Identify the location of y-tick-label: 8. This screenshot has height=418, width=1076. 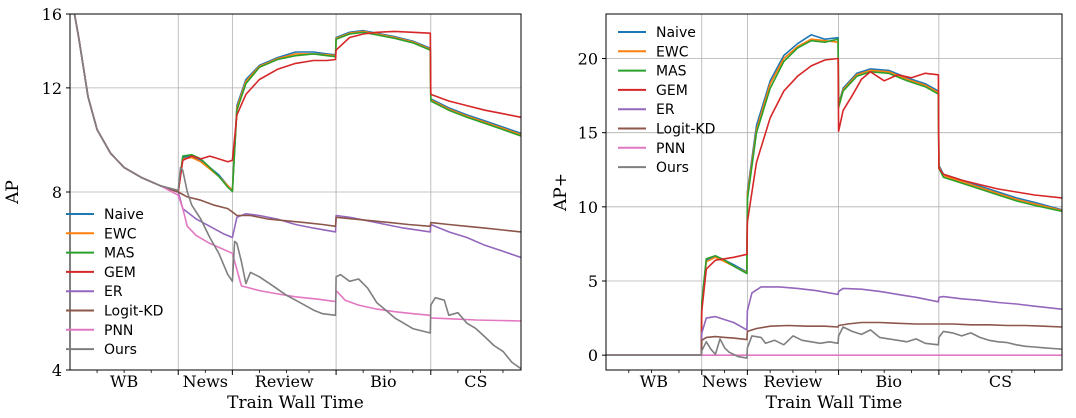
(57, 192).